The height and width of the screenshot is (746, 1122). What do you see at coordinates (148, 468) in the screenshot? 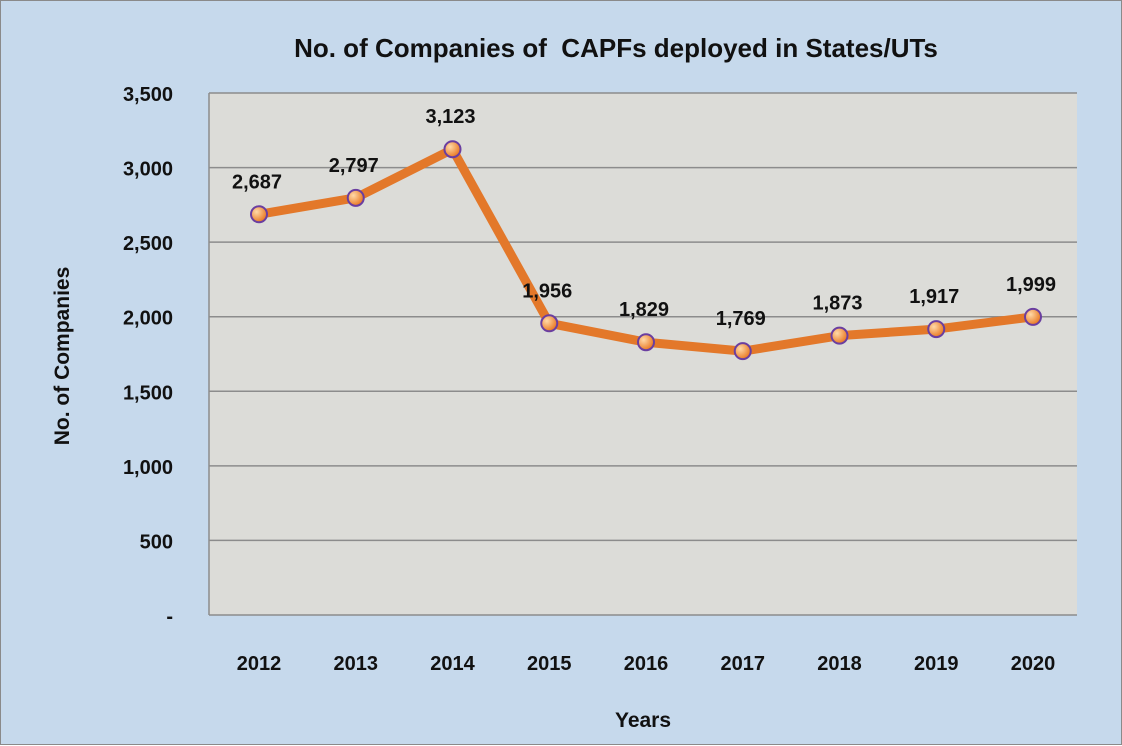
I see `y-tick-label: 1,000` at bounding box center [148, 468].